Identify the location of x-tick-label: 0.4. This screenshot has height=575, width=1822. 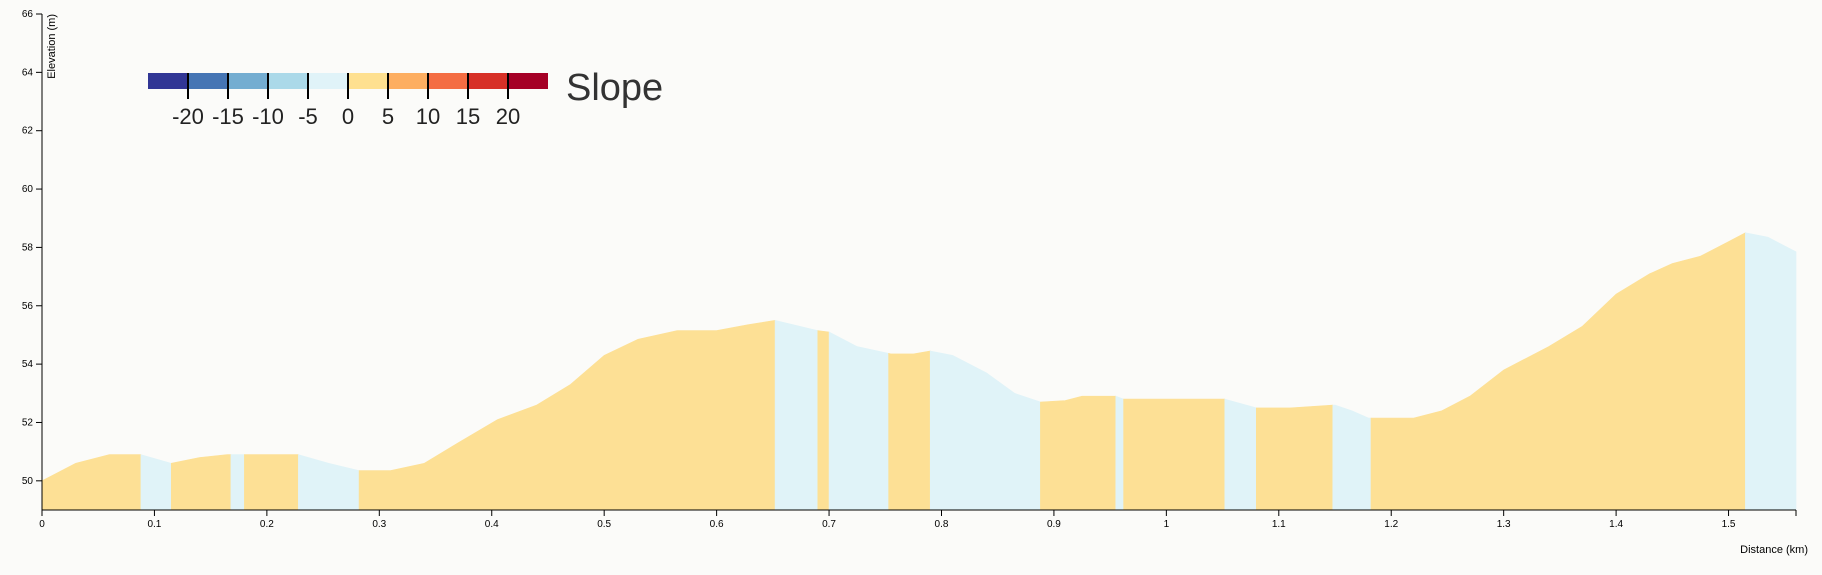
(492, 524).